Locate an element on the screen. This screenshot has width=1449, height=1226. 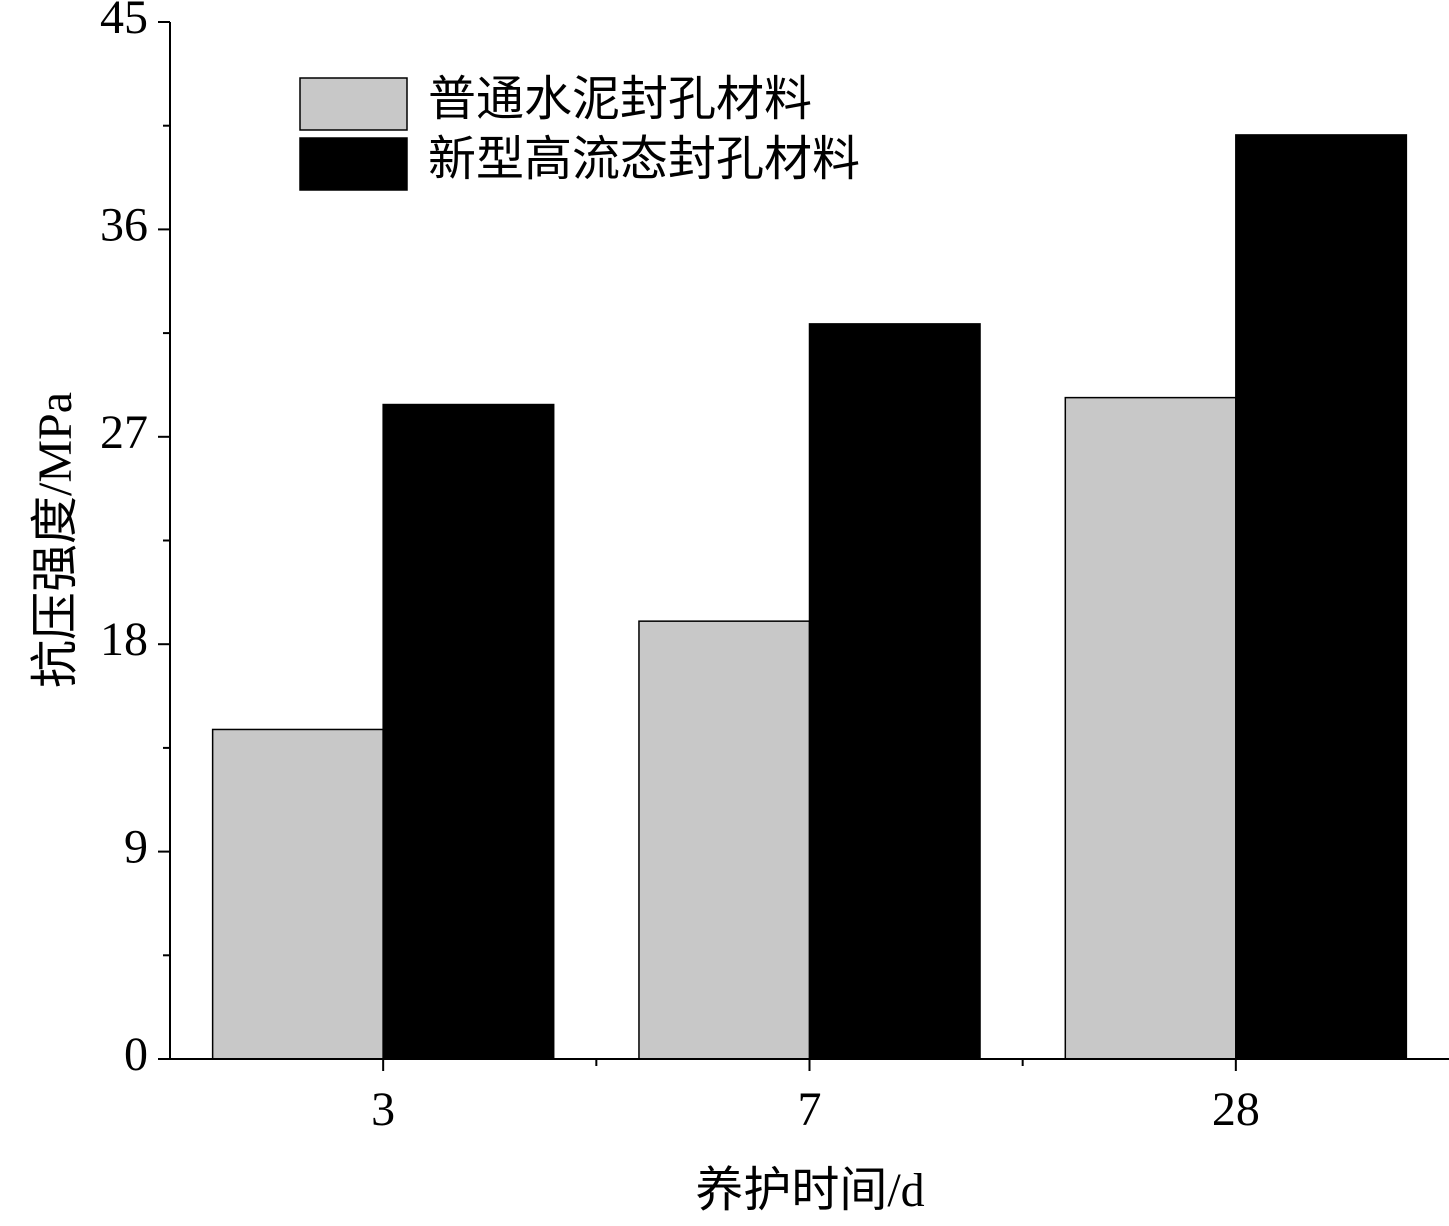
legend-label: 普通水泥封孔材料 is located at coordinates (620, 99).